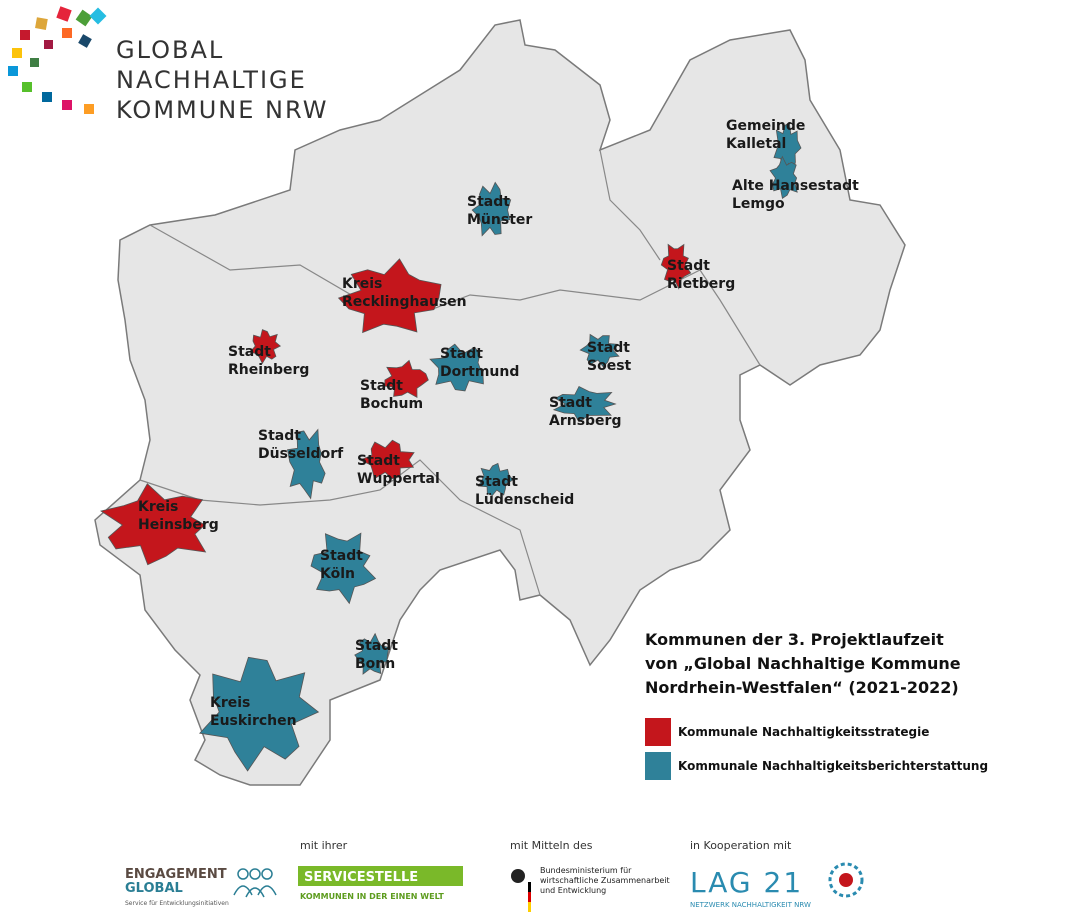  What do you see at coordinates (605, 880) in the screenshot?
I see `bmz-logo: wirtschaftliche Zusammenarbeit` at bounding box center [605, 880].